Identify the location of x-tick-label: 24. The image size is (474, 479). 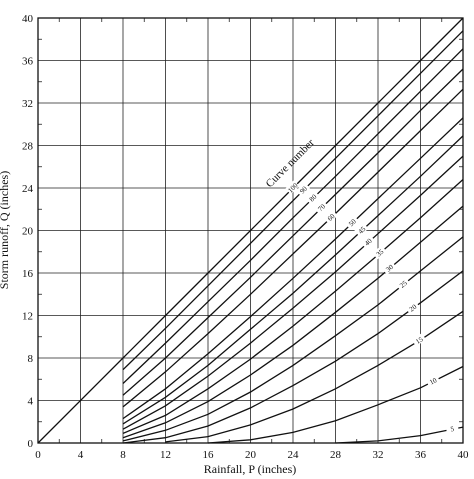
(294, 455).